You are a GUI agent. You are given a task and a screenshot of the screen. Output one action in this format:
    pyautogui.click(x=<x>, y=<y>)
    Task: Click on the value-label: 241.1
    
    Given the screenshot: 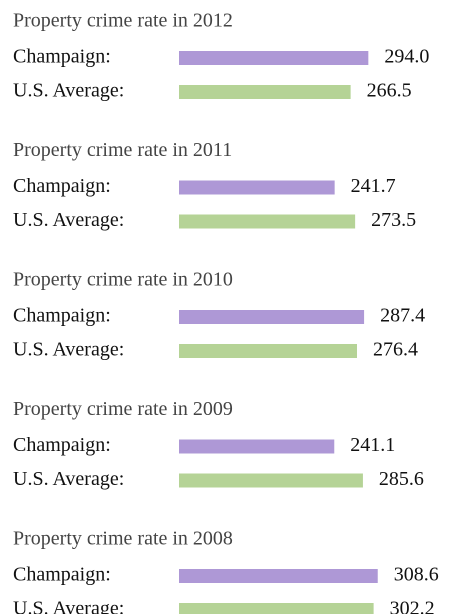 What is the action you would take?
    pyautogui.click(x=372, y=445)
    